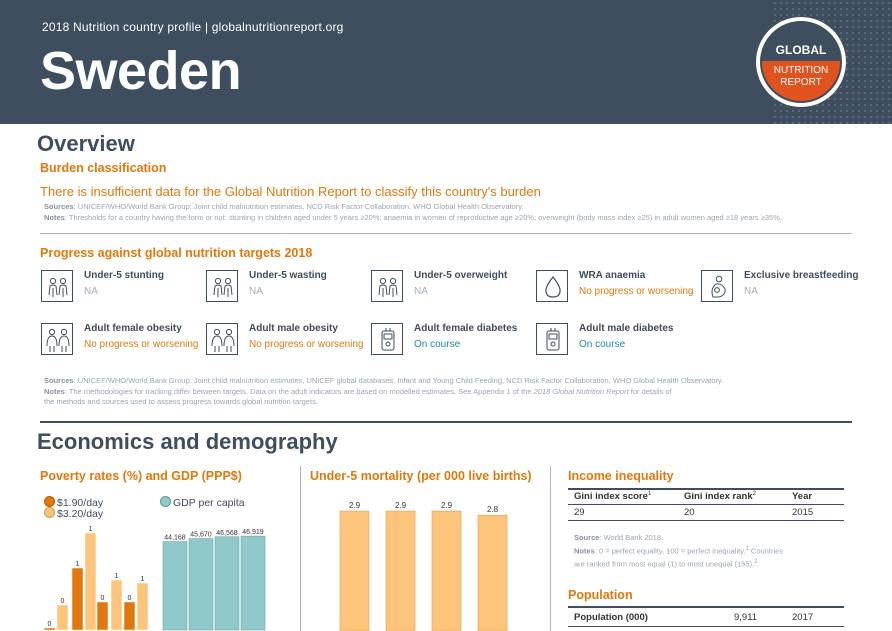 This screenshot has width=892, height=631. I want to click on indicator-name: Adult female diabetes, so click(466, 328).